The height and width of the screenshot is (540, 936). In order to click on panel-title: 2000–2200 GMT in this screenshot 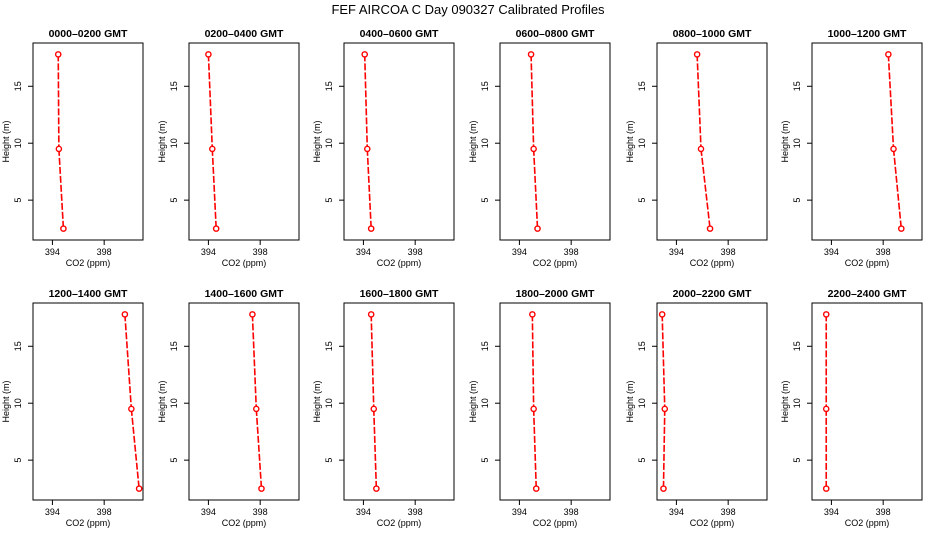, I will do `click(712, 294)`.